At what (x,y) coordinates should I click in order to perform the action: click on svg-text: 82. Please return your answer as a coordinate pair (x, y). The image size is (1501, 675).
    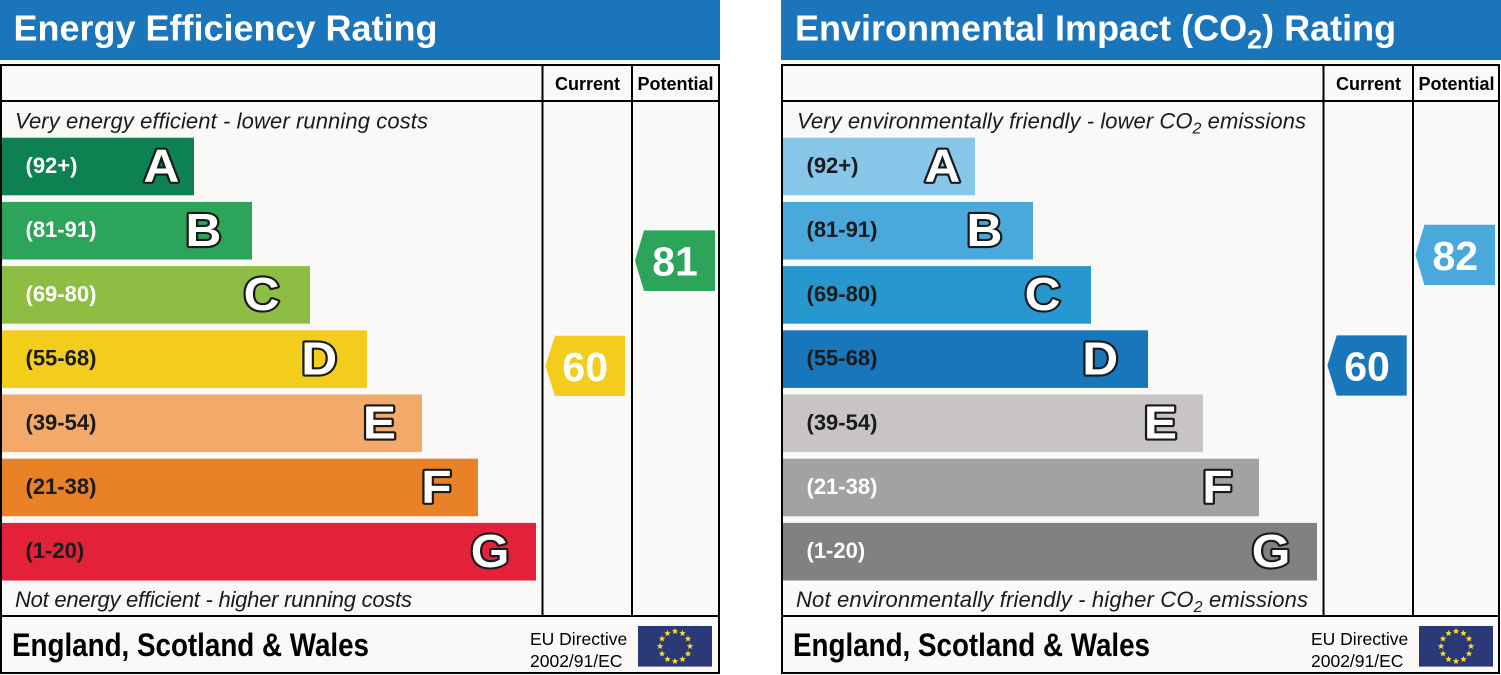
    Looking at the image, I should click on (1455, 256).